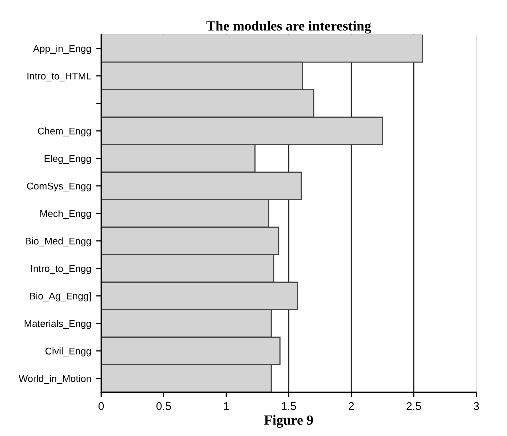  What do you see at coordinates (58, 325) in the screenshot?
I see `y-tick-label: Materials_Engg` at bounding box center [58, 325].